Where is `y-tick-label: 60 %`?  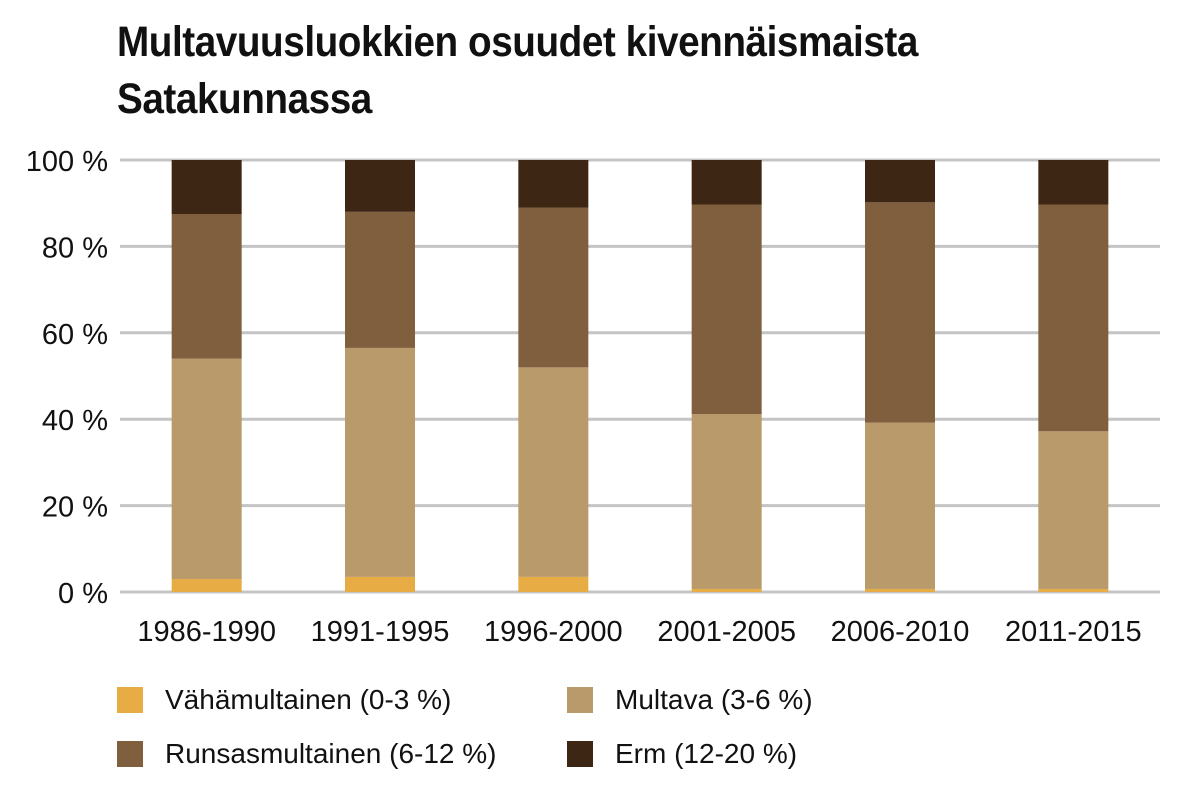 y-tick-label: 60 % is located at coordinates (75, 335).